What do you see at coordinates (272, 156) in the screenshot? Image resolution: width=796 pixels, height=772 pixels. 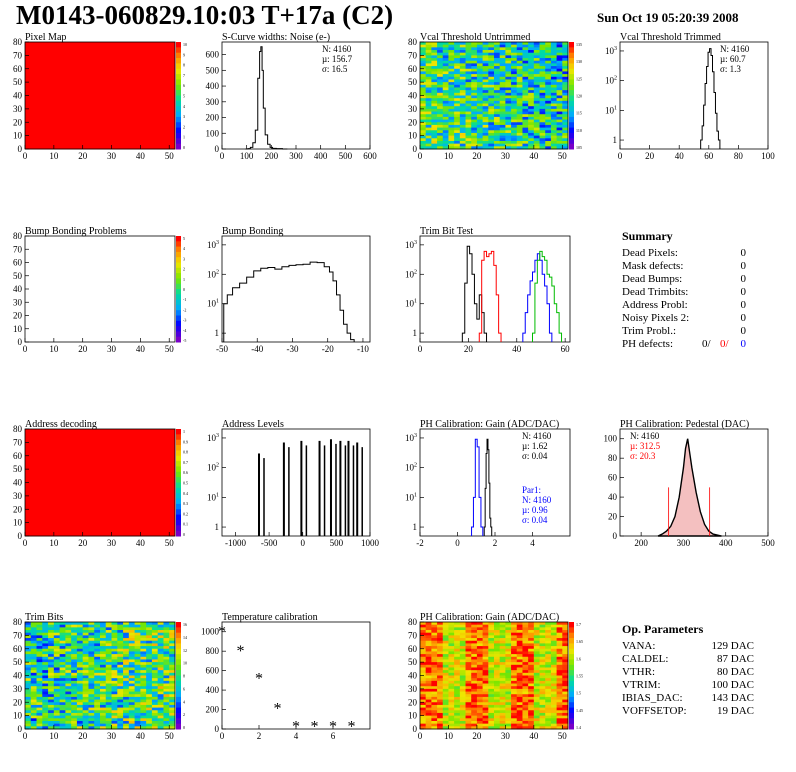 I see `x-tick-label: 200` at bounding box center [272, 156].